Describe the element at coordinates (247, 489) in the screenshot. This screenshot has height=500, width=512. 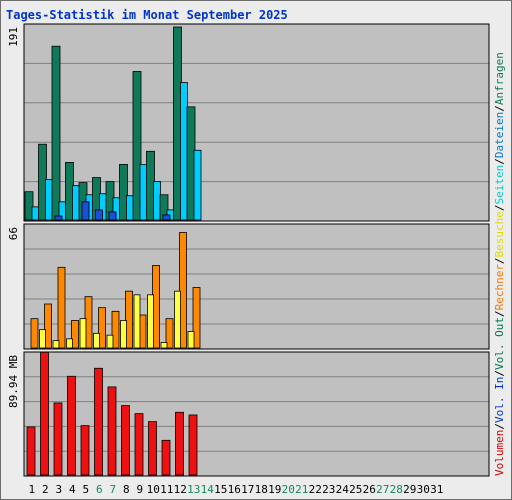
I see `x-tick-label-day-17: 17` at that location.